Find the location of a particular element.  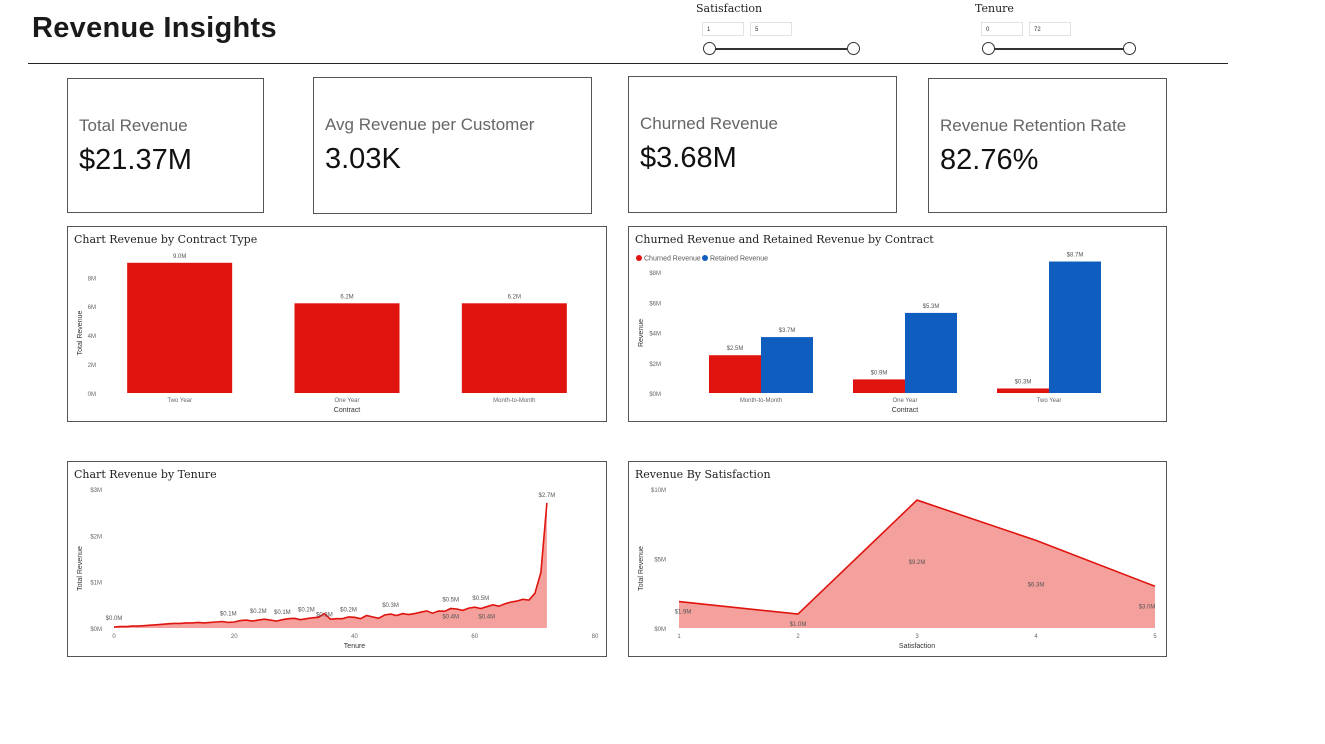

x-tick-label: 0 is located at coordinates (114, 637).